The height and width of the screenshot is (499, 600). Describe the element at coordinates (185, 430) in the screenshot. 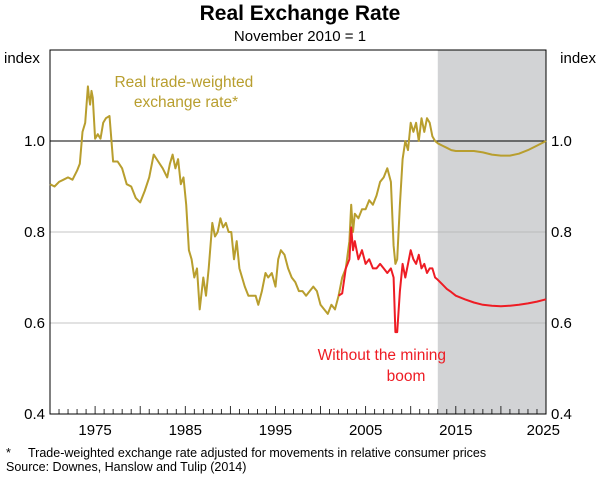

I see `x-tick-label: 1985` at that location.